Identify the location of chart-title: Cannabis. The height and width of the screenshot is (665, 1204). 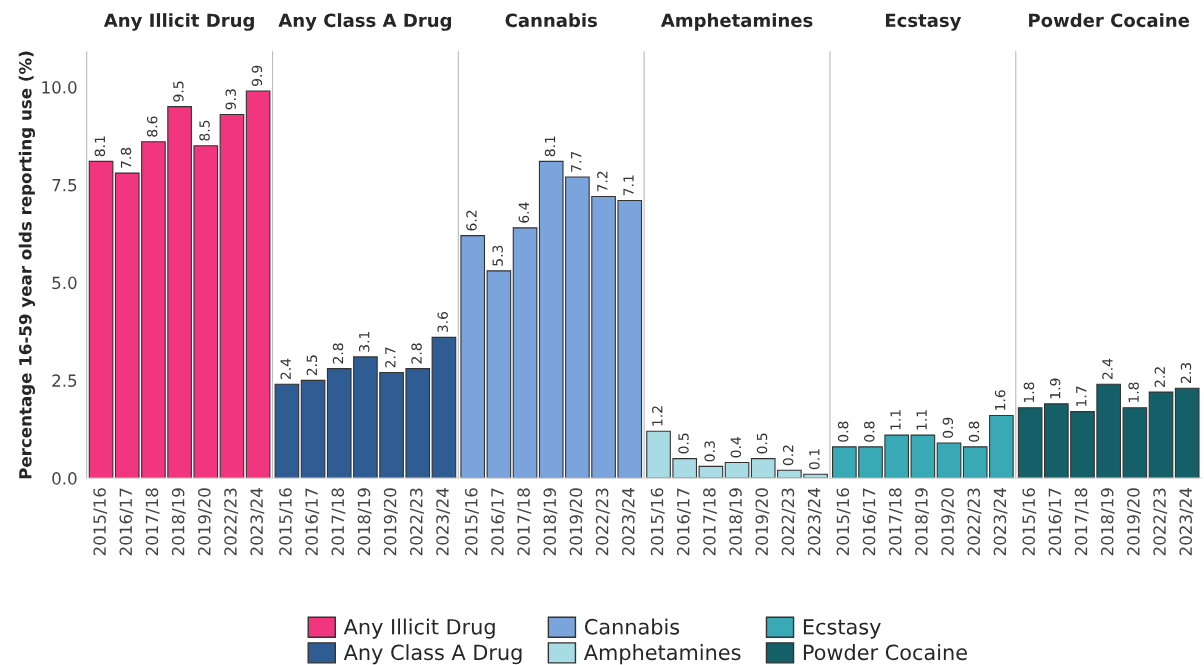
(551, 20).